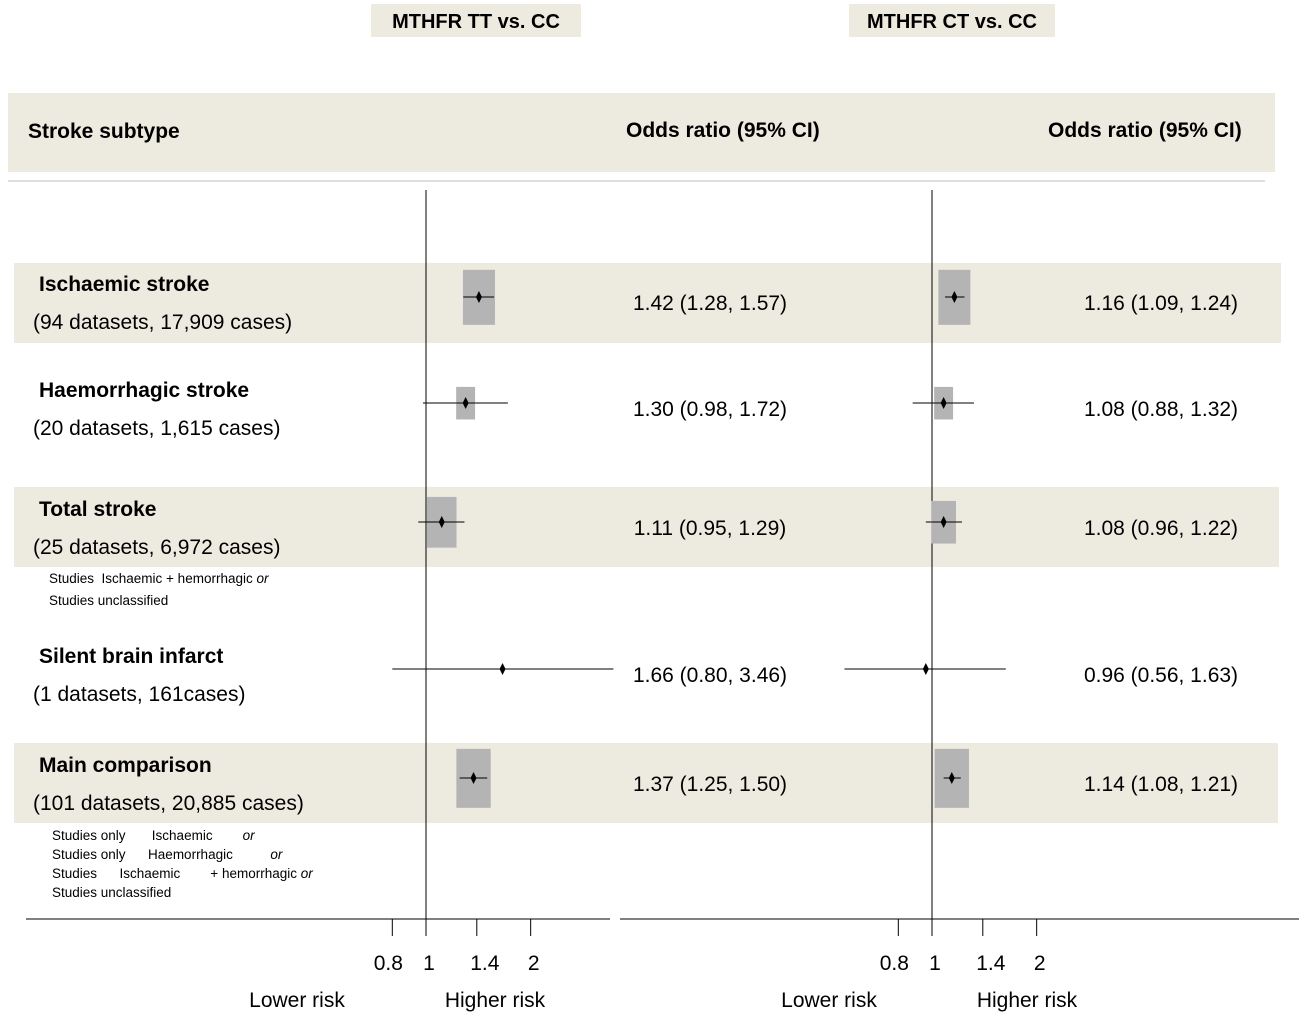 This screenshot has width=1299, height=1014. What do you see at coordinates (1161, 675) in the screenshot?
I see `or-value-text: 0.96 (0.56, 1.63)` at bounding box center [1161, 675].